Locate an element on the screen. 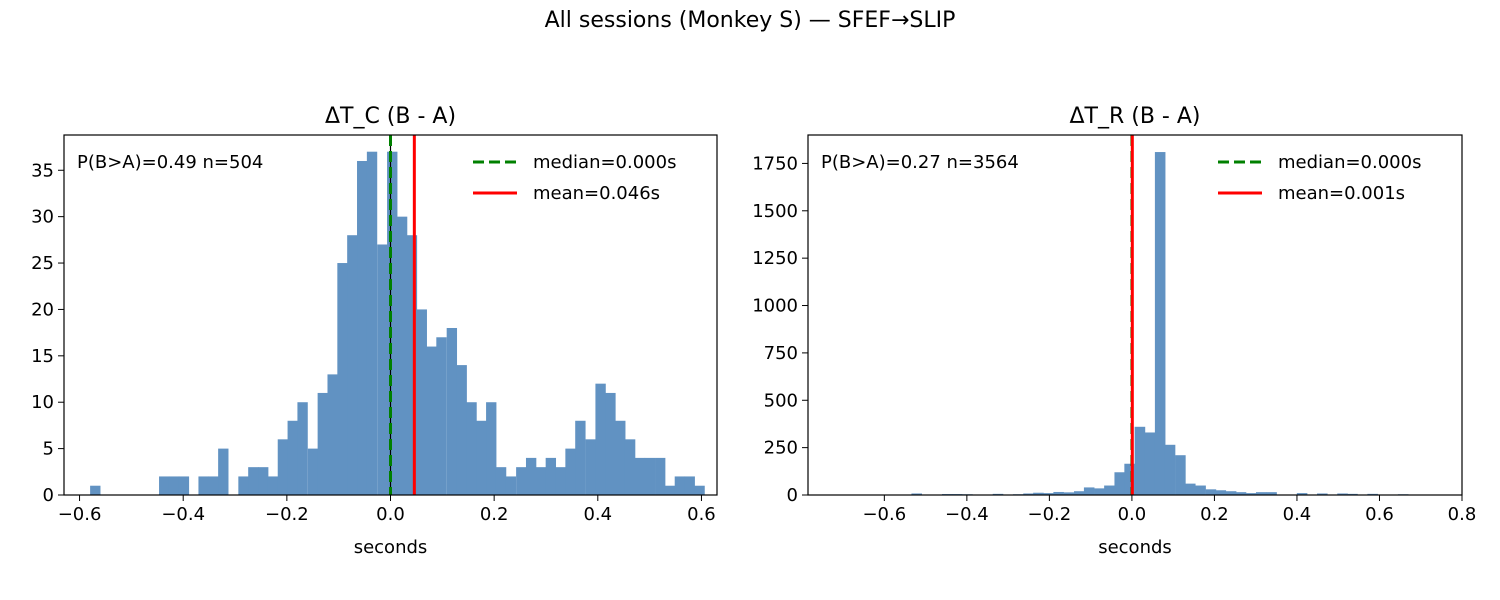 The height and width of the screenshot is (600, 1500). chart1-xtick-label: −0.2 is located at coordinates (287, 514).